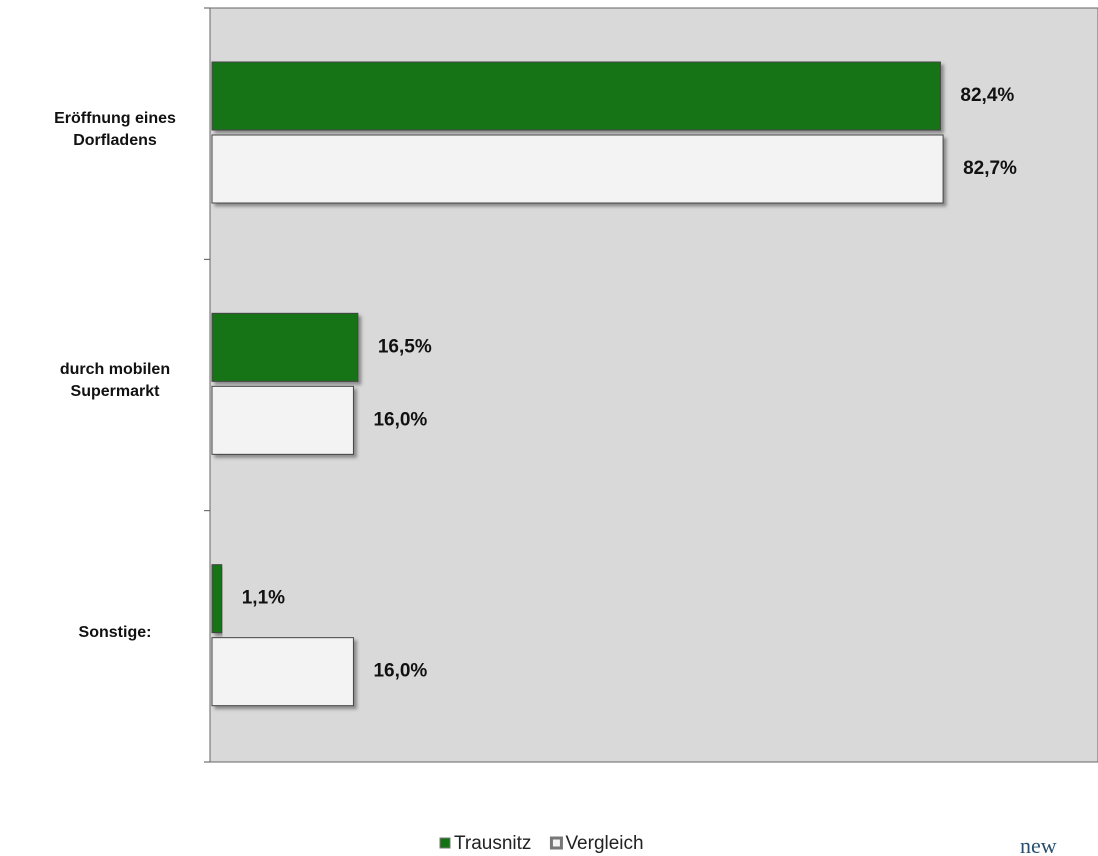  What do you see at coordinates (405, 346) in the screenshot?
I see `value-label: 16,5%` at bounding box center [405, 346].